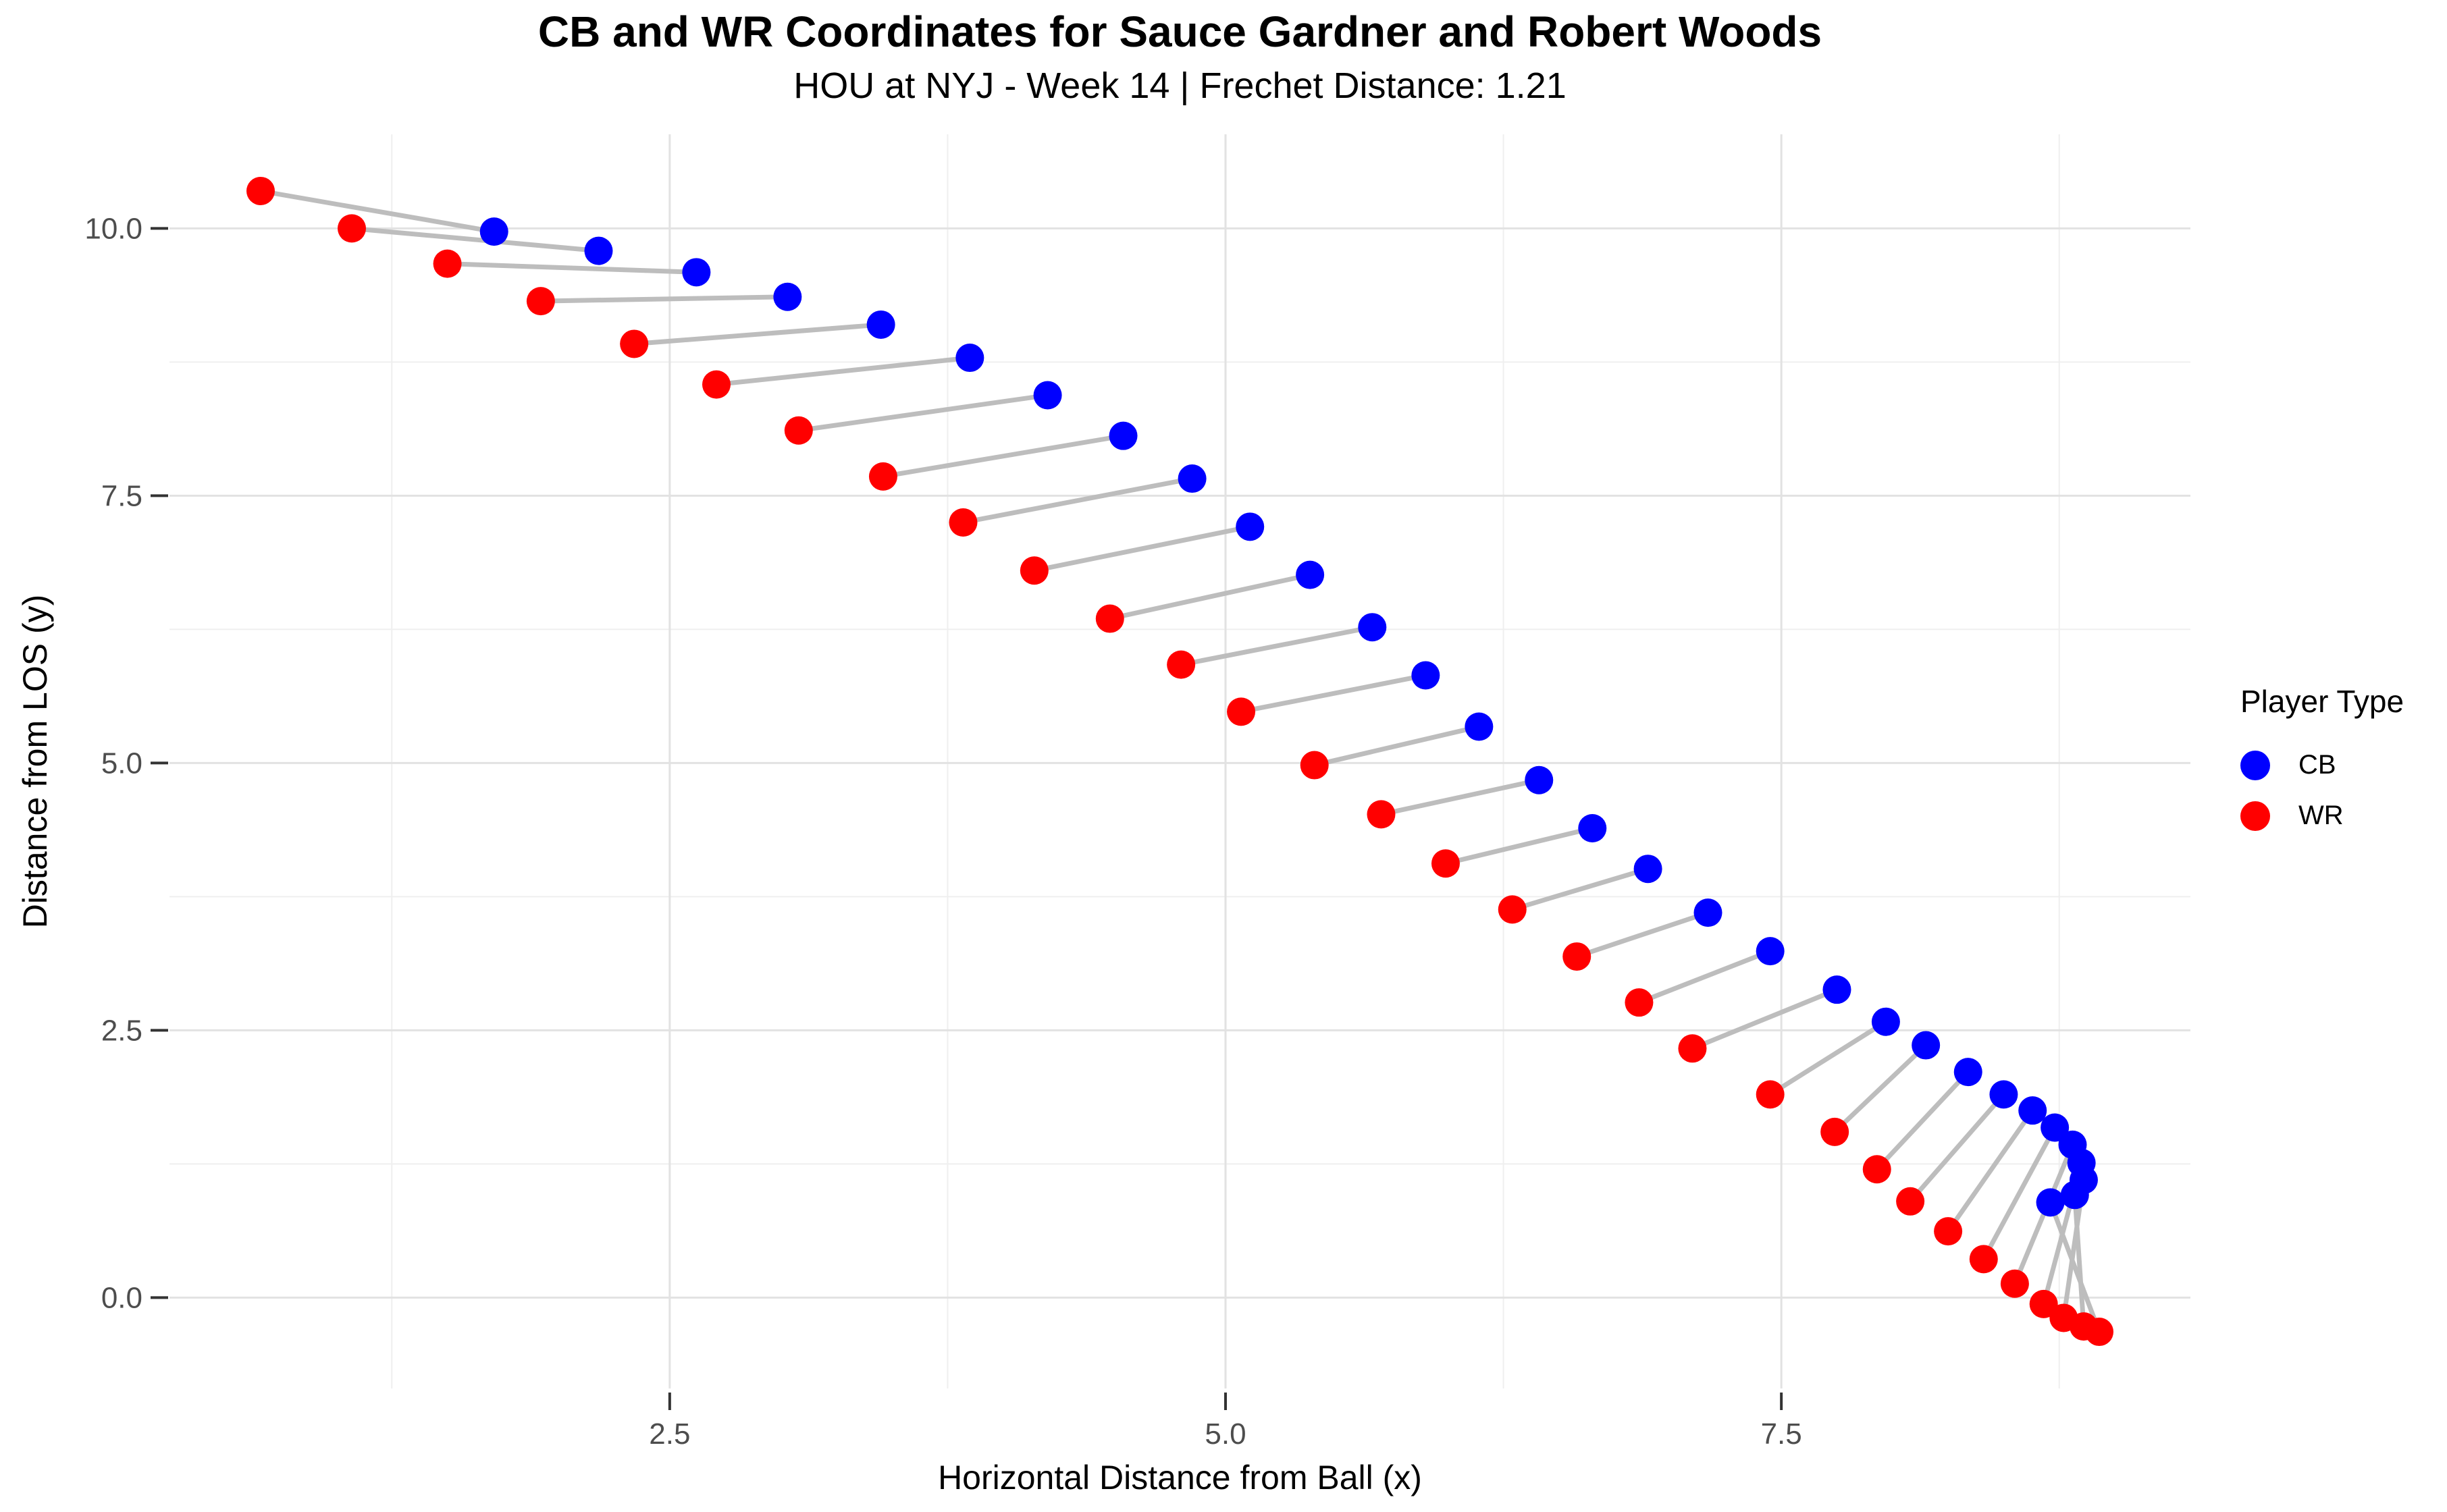 This screenshot has width=2447, height=1512. What do you see at coordinates (121, 495) in the screenshot?
I see `y-tick-label: 7.5` at bounding box center [121, 495].